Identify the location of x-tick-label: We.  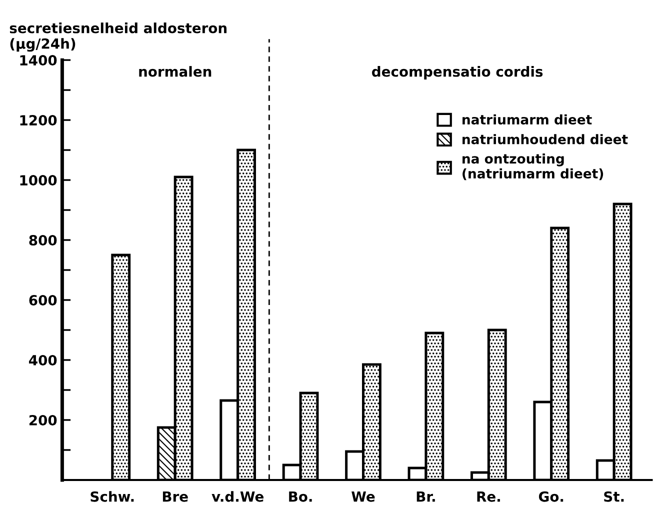
(363, 497).